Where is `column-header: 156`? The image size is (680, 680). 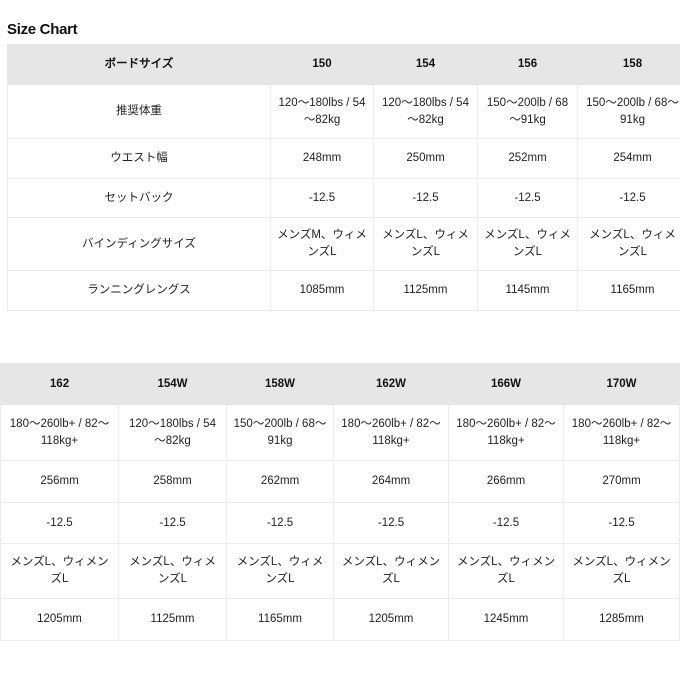
column-header: 156 is located at coordinates (527, 64).